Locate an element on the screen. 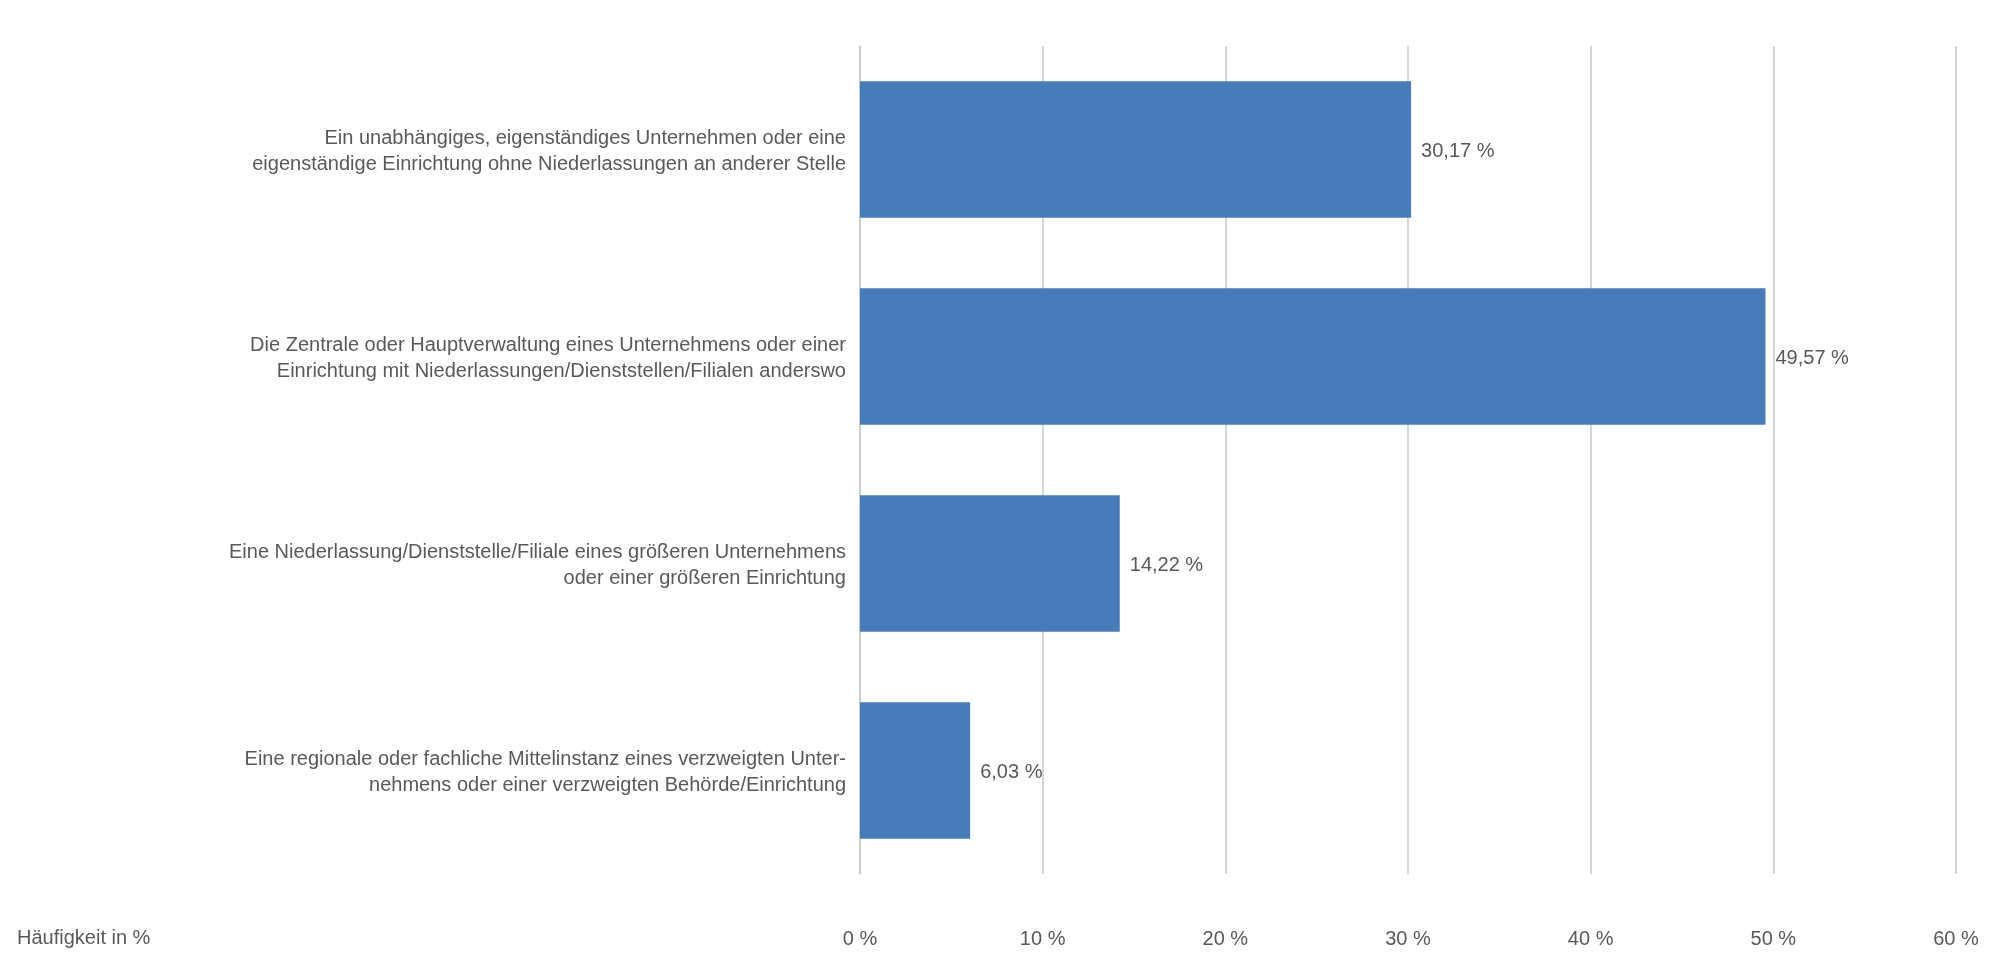  y-tick-label: Eine Niederlassung/Dienststelle/Filiale eines größeren Unternehmens oder einer größeren Einrichtung is located at coordinates (537, 563).